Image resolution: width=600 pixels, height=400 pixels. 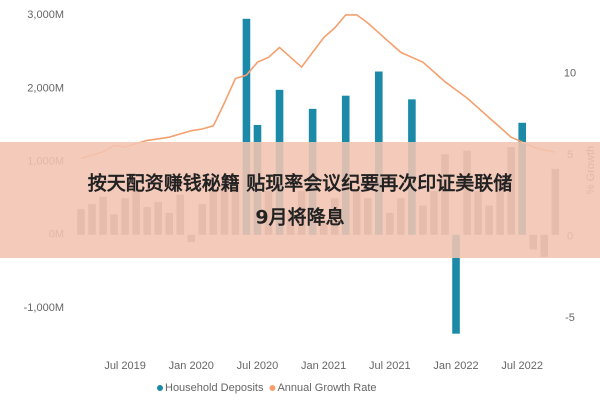 What do you see at coordinates (570, 318) in the screenshot?
I see `y2-tick-label: -5` at bounding box center [570, 318].